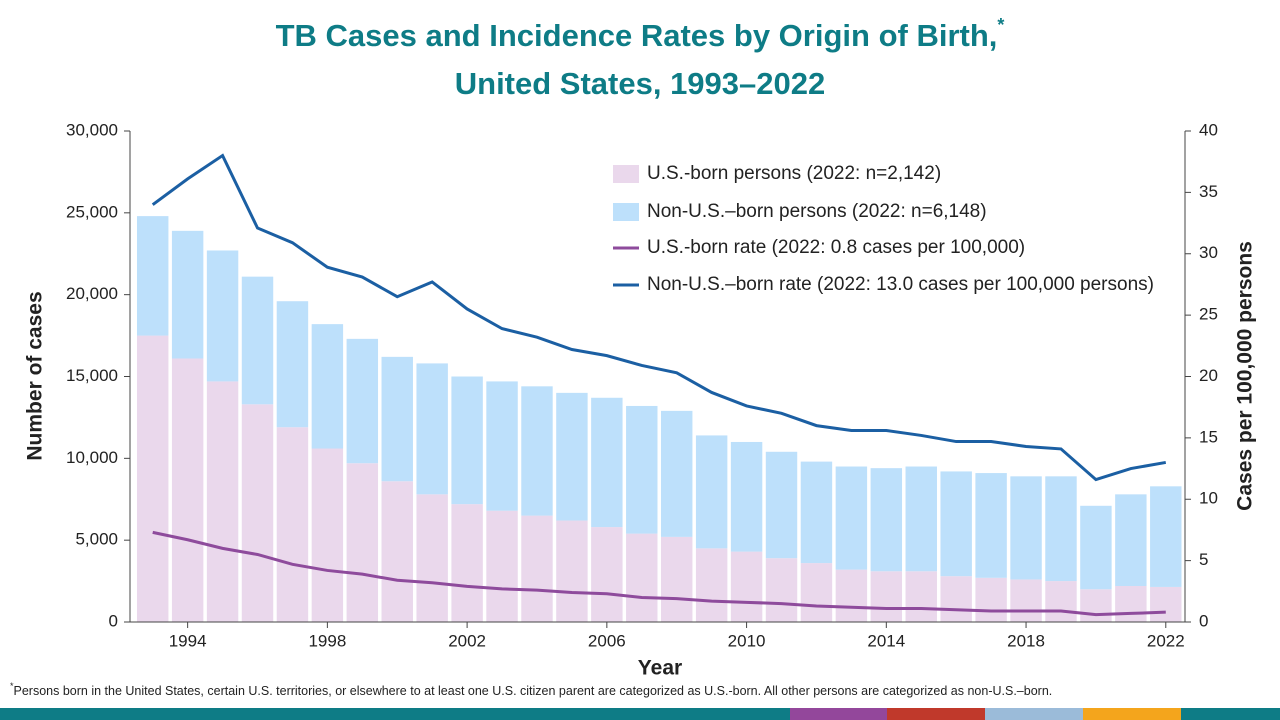  I want to click on y-tick-label: 30,000, so click(92, 129).